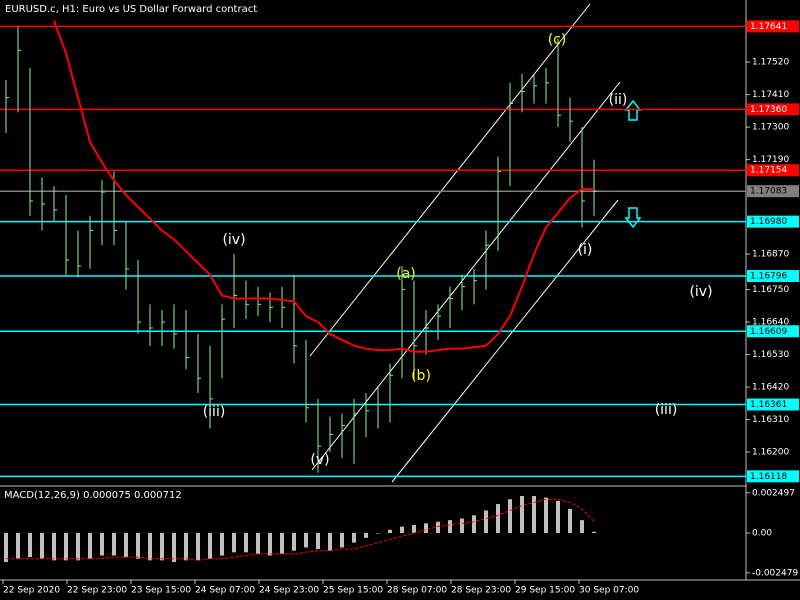 The image size is (800, 600). Describe the element at coordinates (770, 323) in the screenshot. I see `y-tick-label: 1.16640` at that location.